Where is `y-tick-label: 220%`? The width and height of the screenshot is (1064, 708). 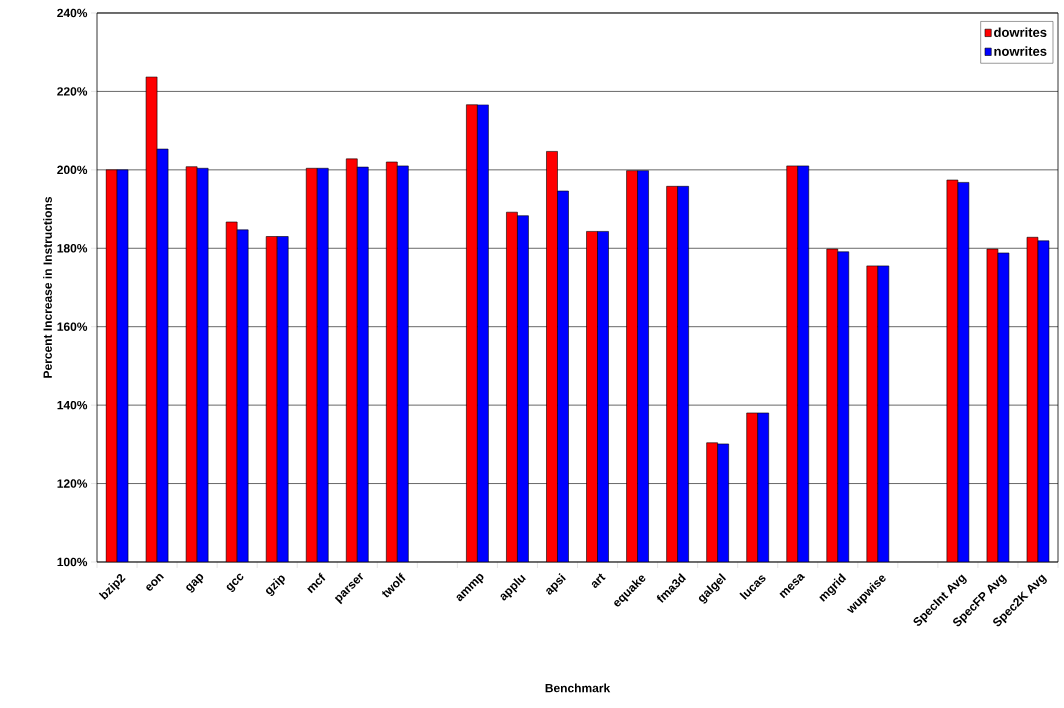 y-tick-label: 220% is located at coordinates (72, 91).